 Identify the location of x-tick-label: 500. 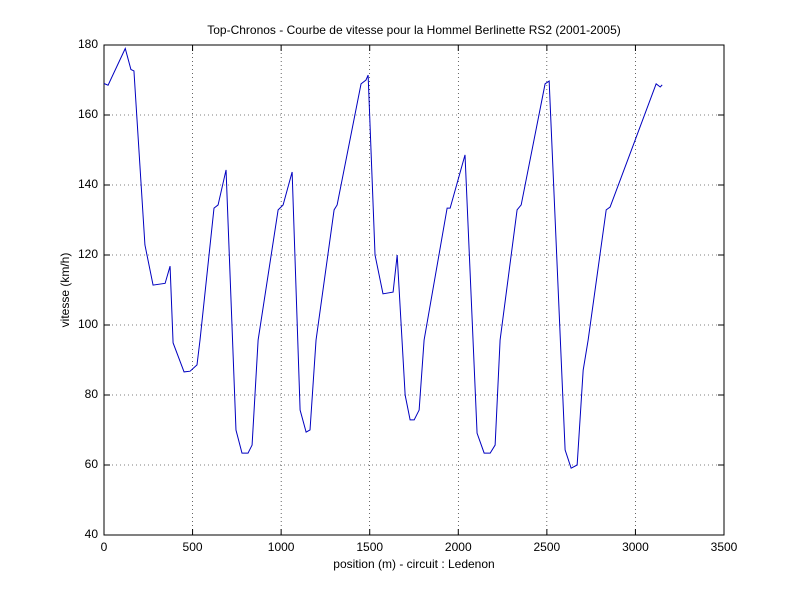
(193, 547).